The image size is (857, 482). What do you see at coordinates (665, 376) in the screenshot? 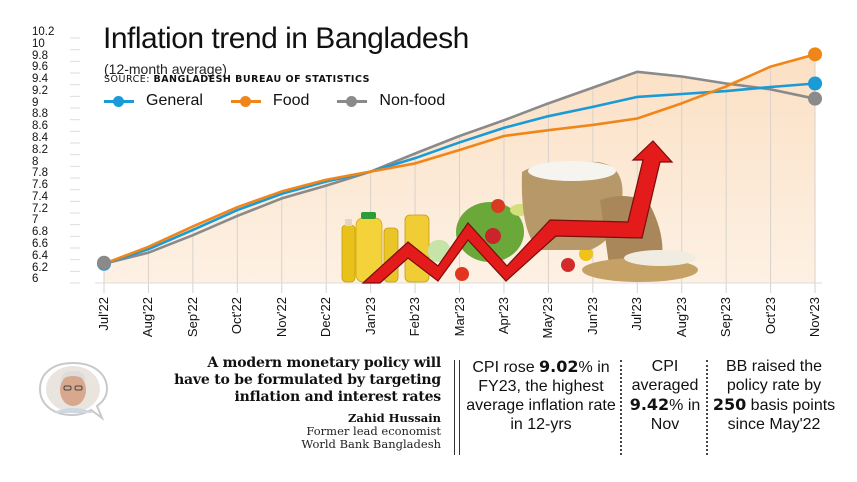
I see `stat-text: CPI averaged` at bounding box center [665, 376].